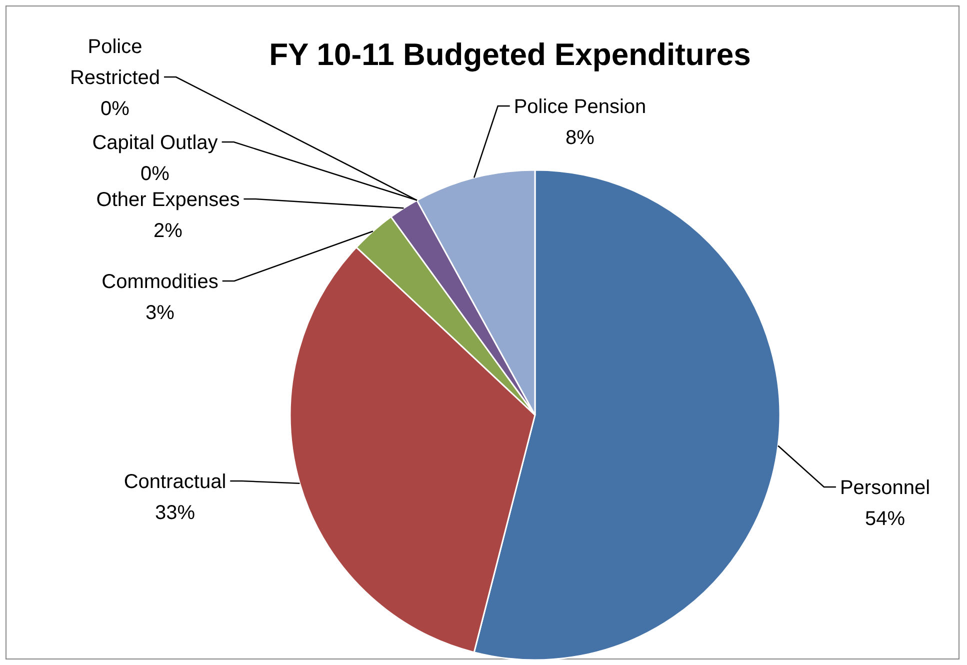  I want to click on category-label: Police Restricted, so click(115, 62).